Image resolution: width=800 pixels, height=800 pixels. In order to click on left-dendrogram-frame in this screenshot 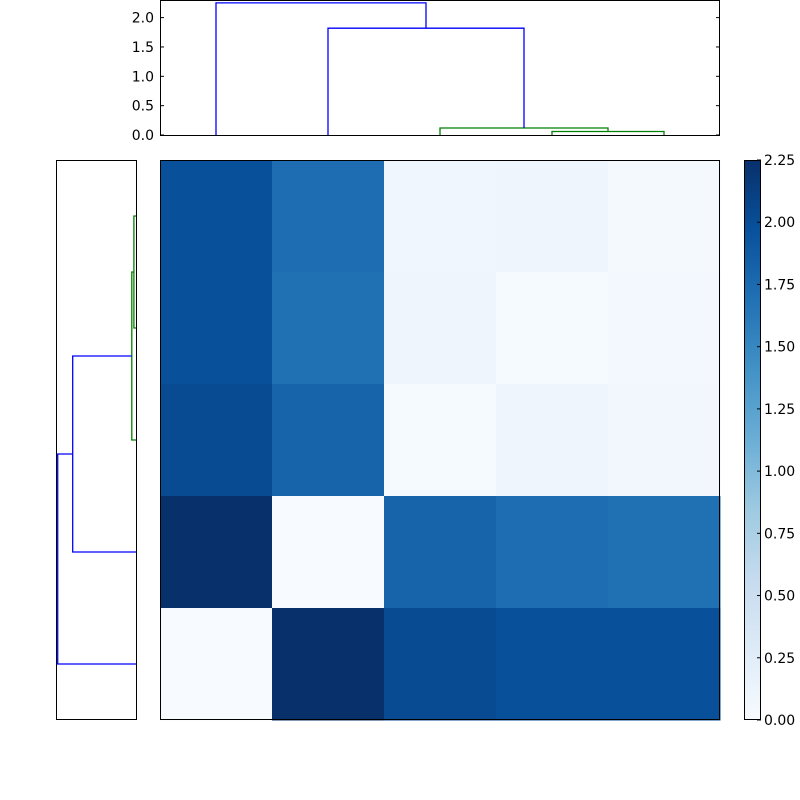, I will do `click(96, 440)`.